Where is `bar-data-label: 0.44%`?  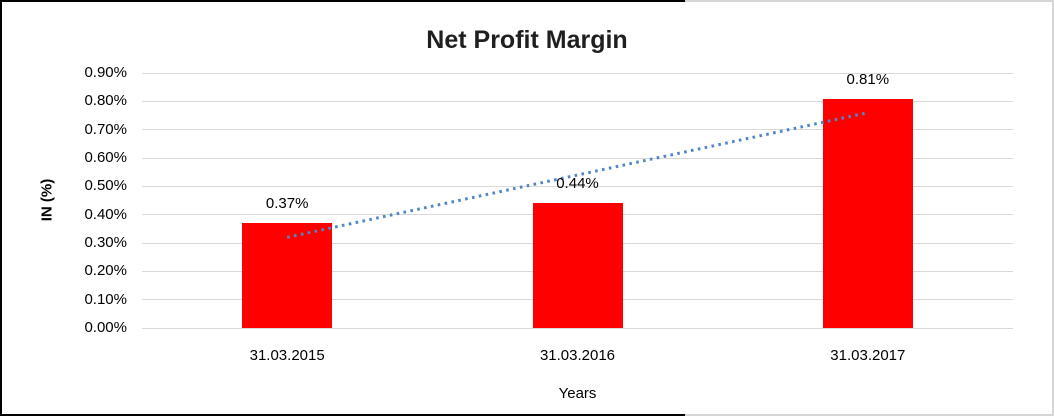
bar-data-label: 0.44% is located at coordinates (577, 184).